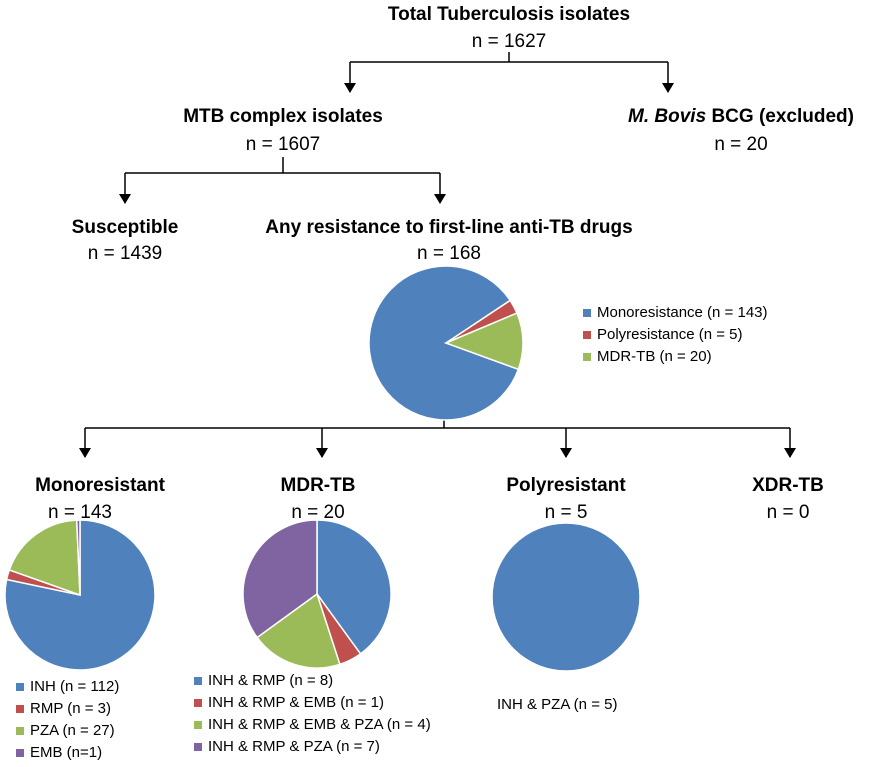  Describe the element at coordinates (788, 512) in the screenshot. I see `node-count: n = 0` at that location.